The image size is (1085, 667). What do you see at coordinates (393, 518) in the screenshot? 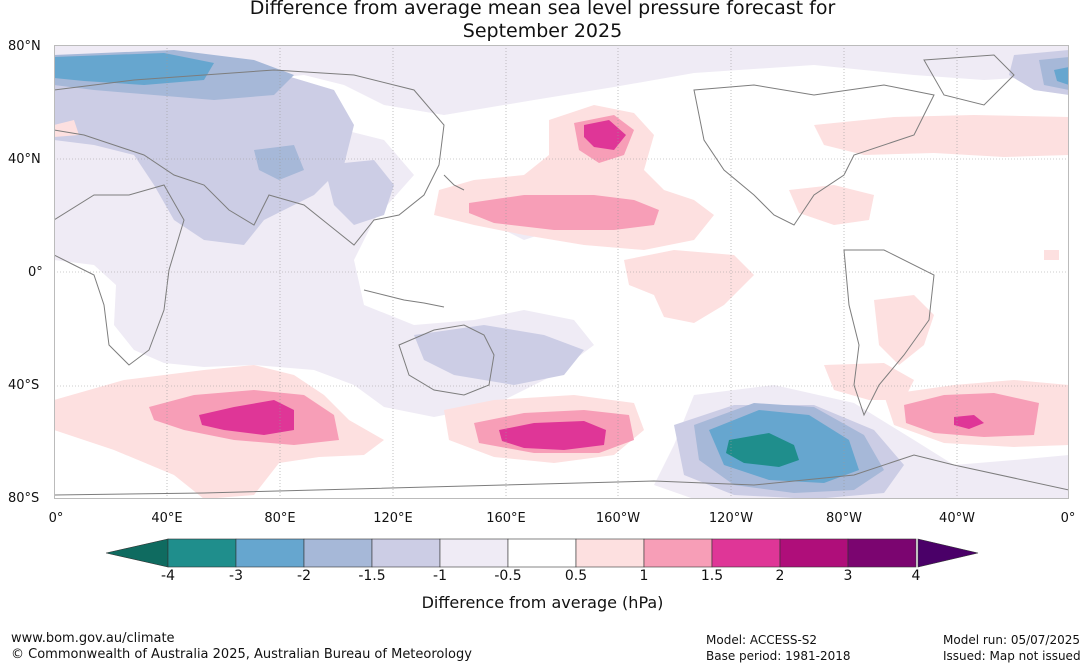
I see `lon-label-120e: 120°E` at bounding box center [393, 518].